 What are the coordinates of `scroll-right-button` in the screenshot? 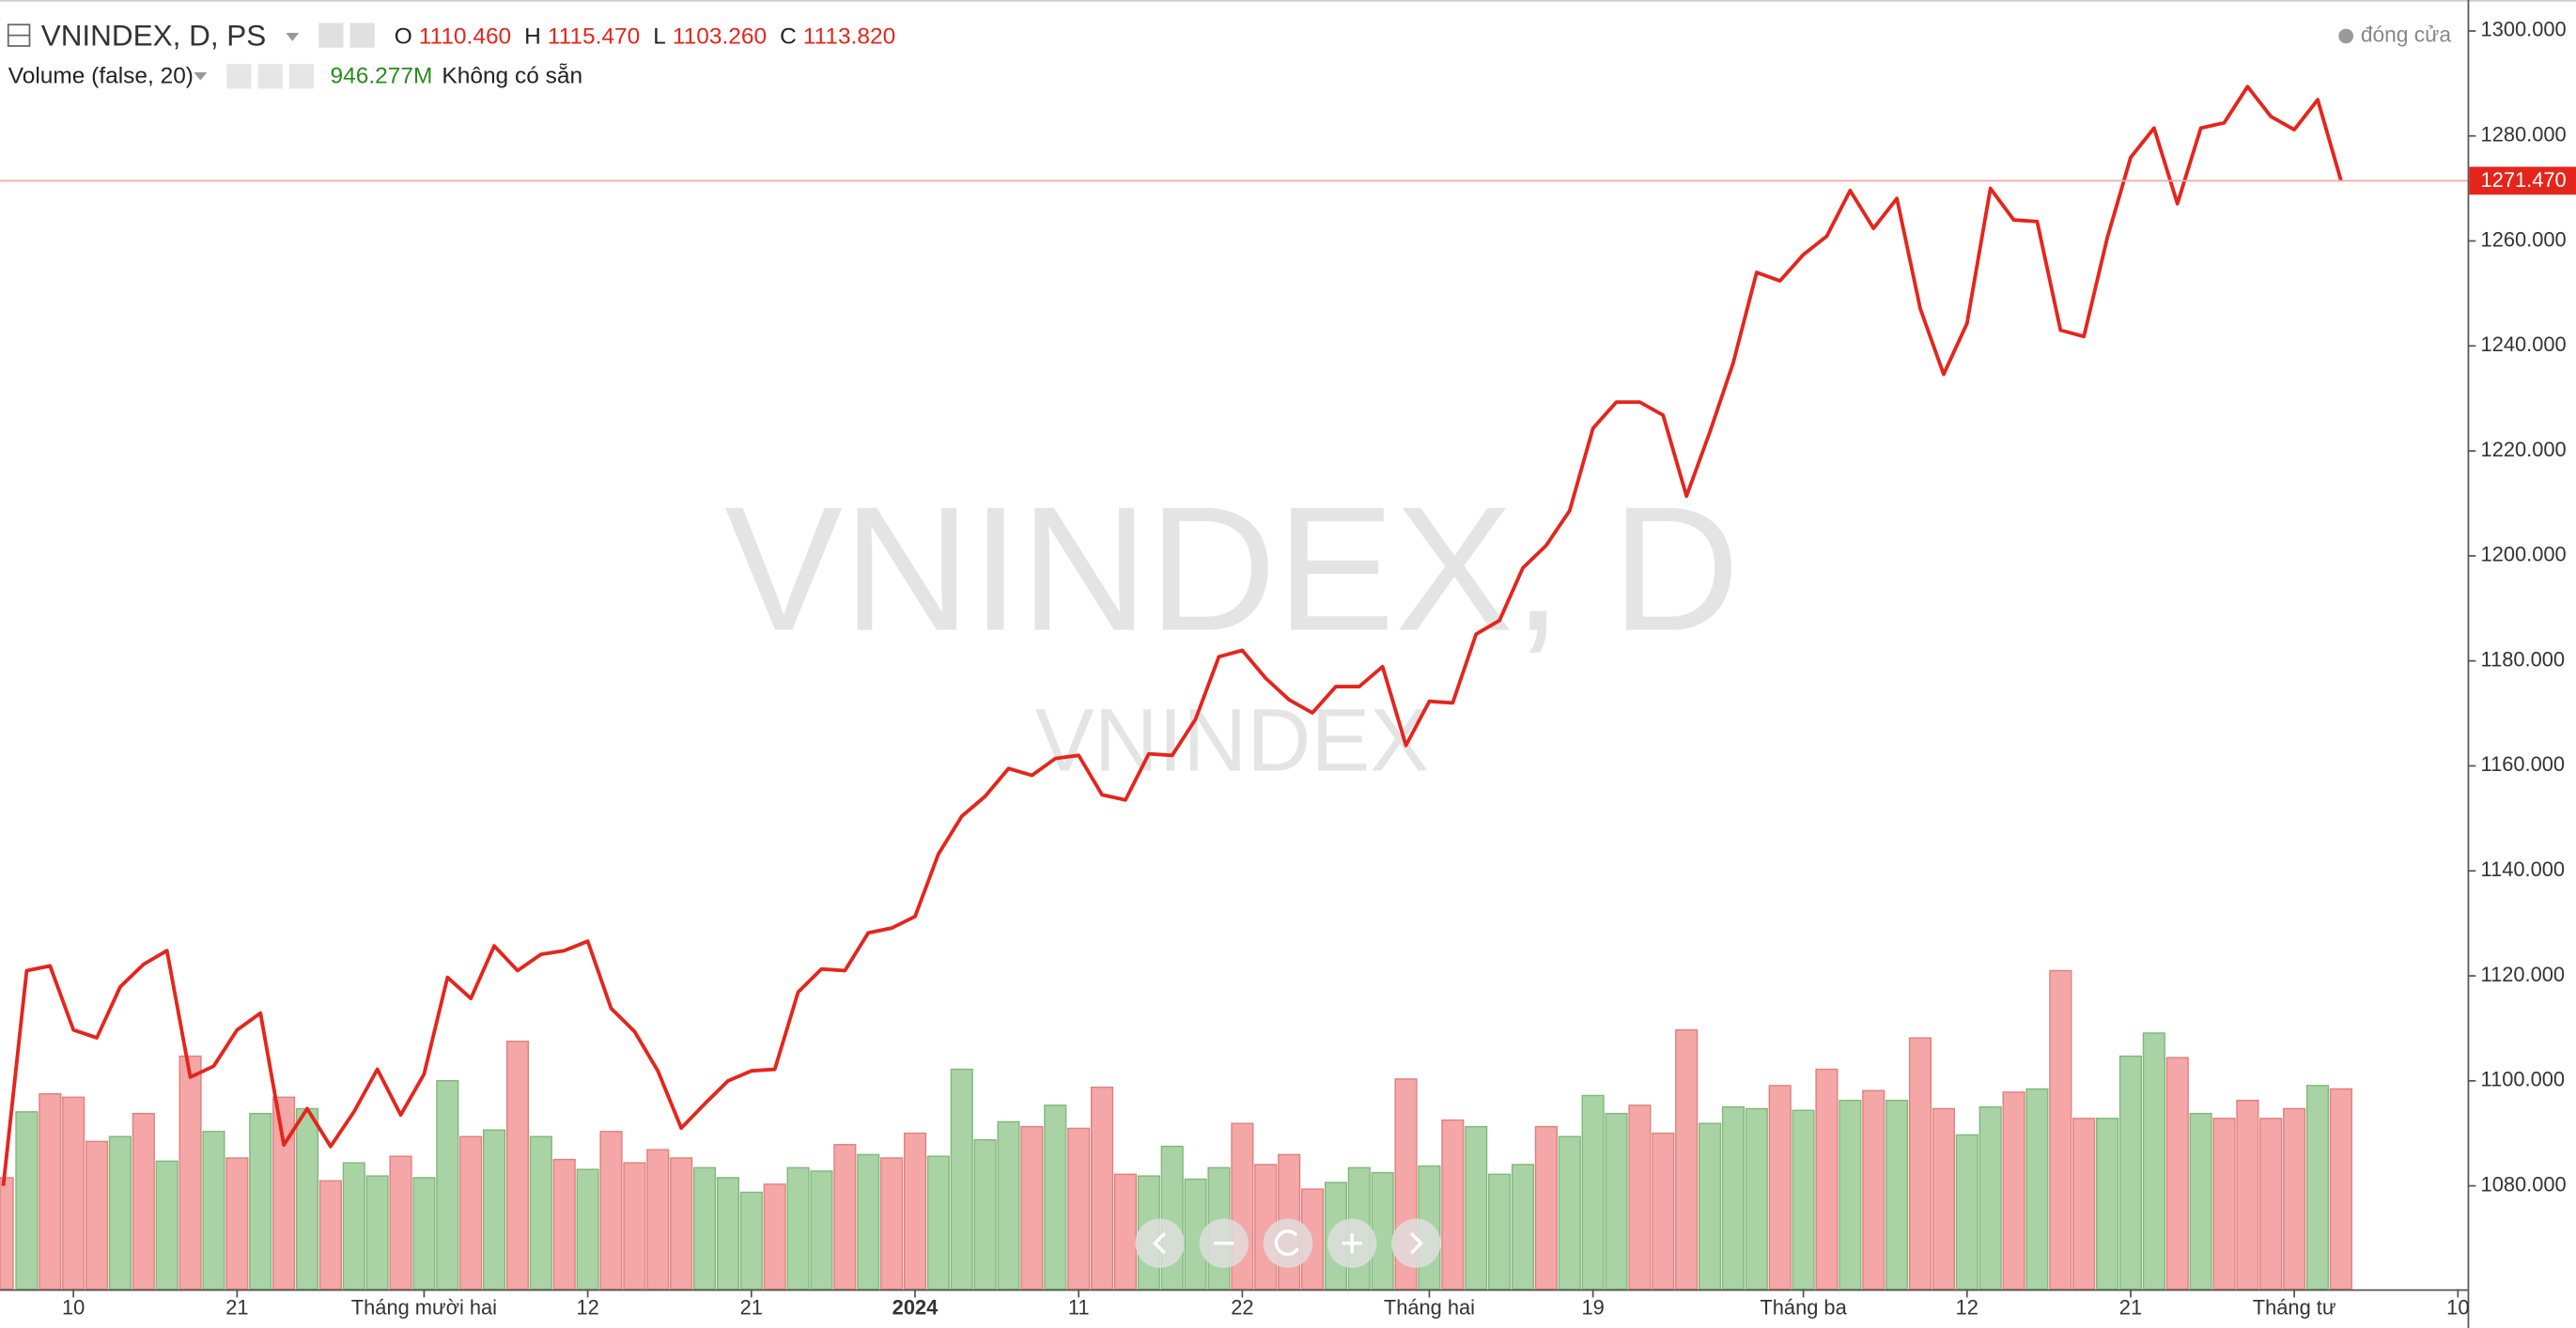 It's located at (1416, 1243).